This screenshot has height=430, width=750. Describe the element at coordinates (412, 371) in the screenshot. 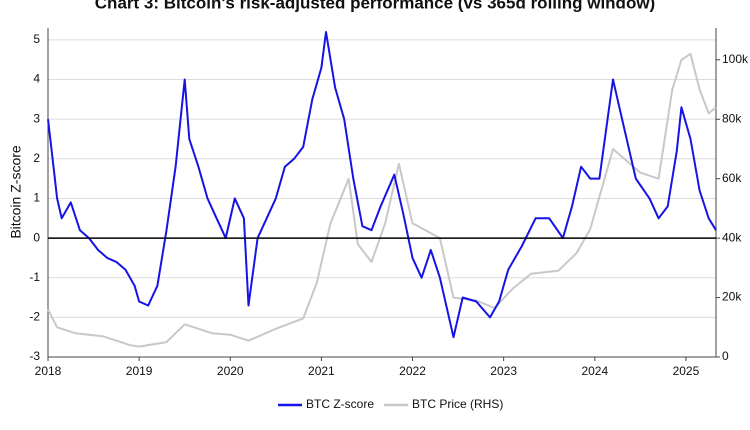

I see `x-tick-label: 2022` at that location.